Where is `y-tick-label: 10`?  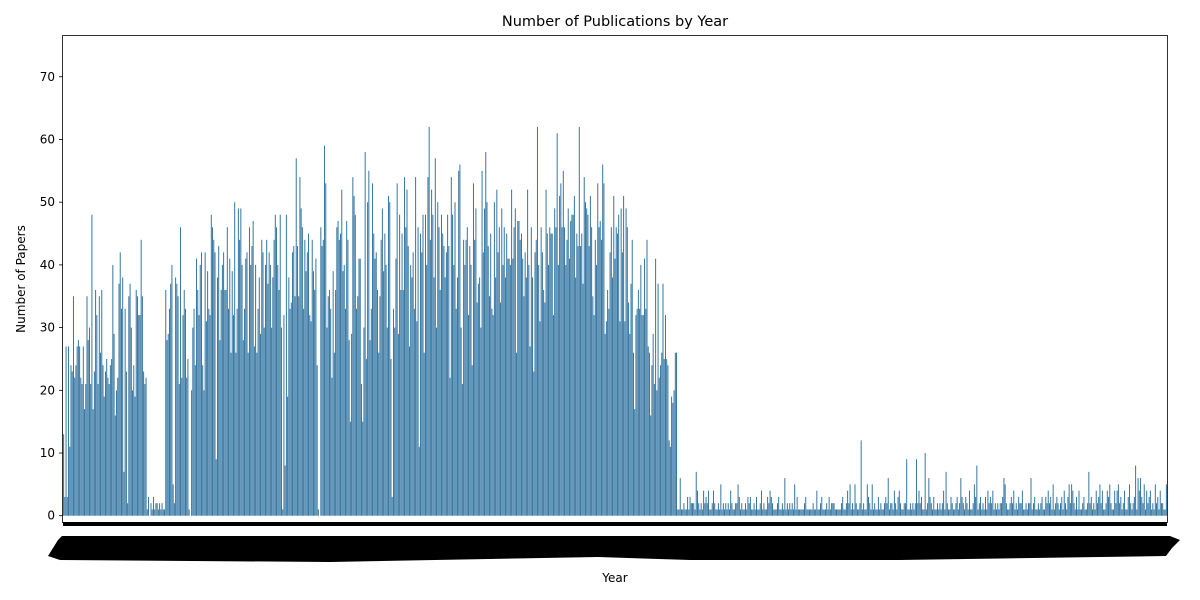
y-tick-label: 10 is located at coordinates (47, 453).